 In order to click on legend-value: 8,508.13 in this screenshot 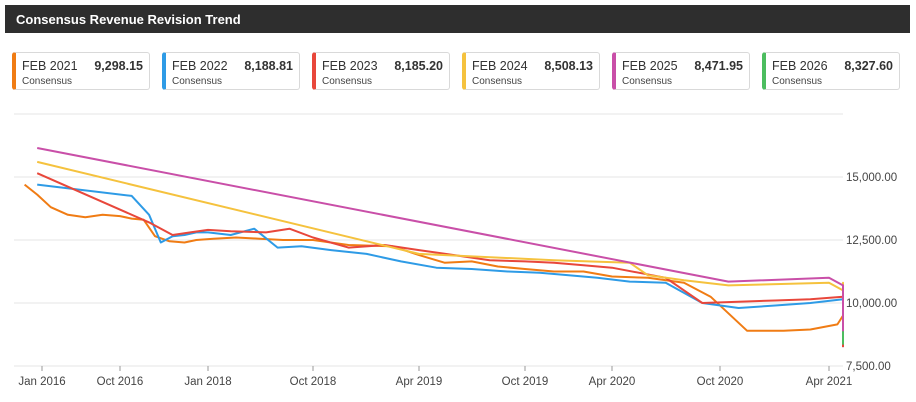, I will do `click(568, 66)`.